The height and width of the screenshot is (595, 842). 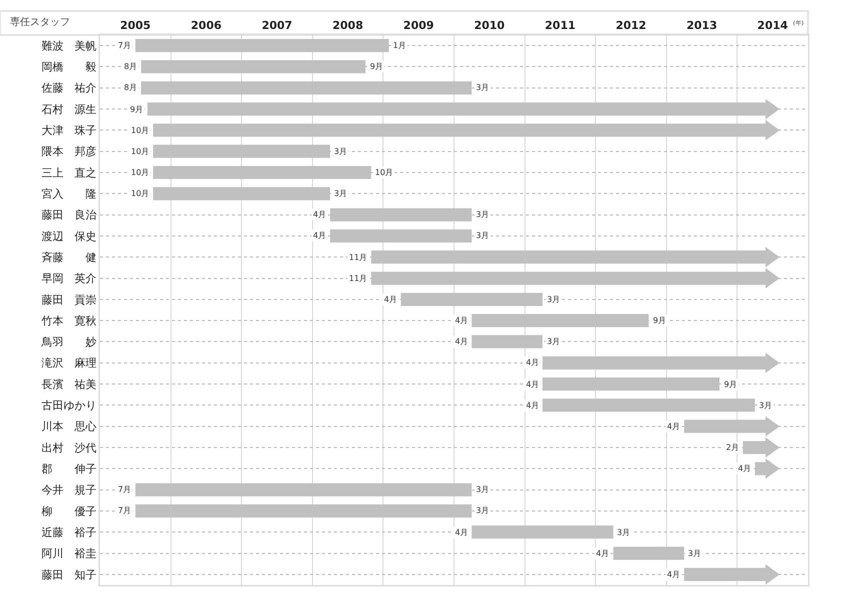 What do you see at coordinates (68, 173) in the screenshot?
I see `y-tick-label: 三上 直之` at bounding box center [68, 173].